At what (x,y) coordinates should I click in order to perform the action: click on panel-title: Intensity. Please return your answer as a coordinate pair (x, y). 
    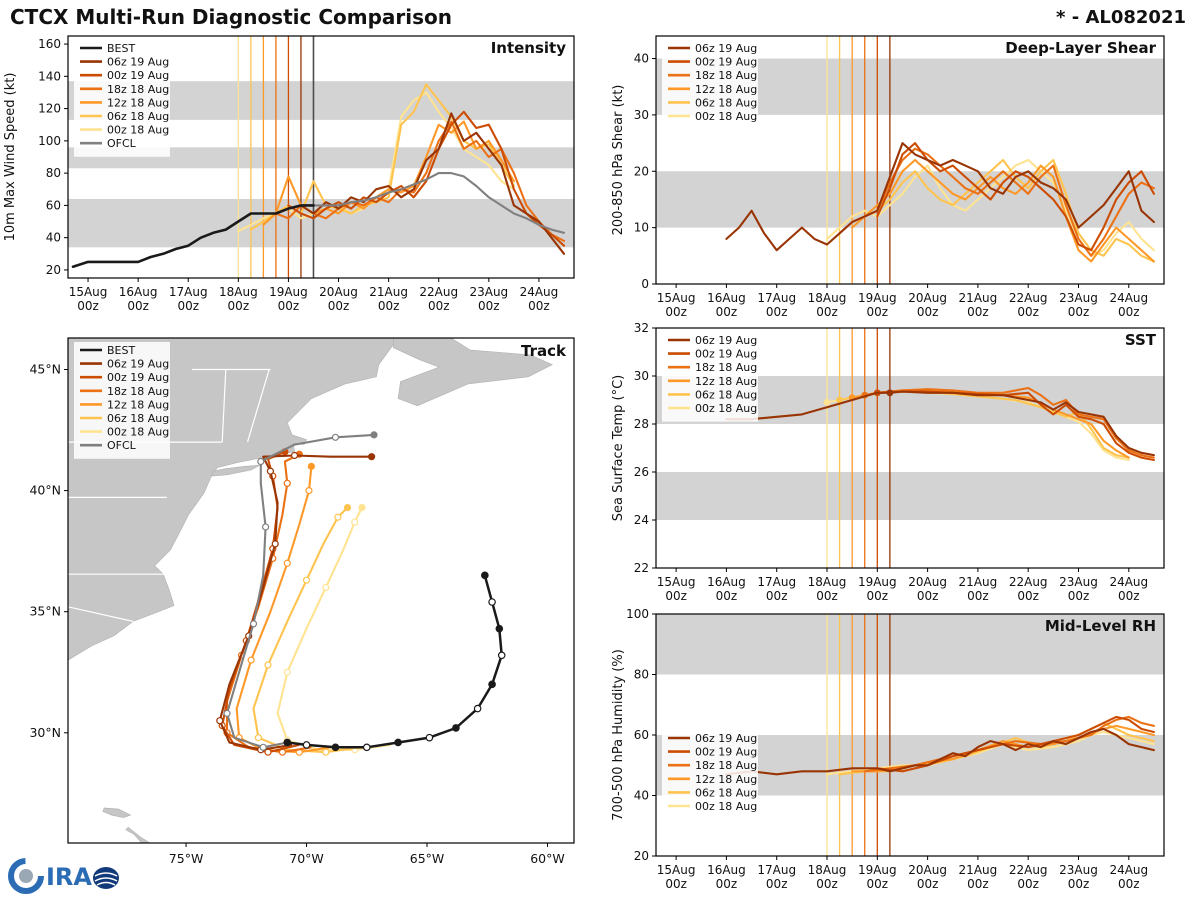
    Looking at the image, I should click on (529, 48).